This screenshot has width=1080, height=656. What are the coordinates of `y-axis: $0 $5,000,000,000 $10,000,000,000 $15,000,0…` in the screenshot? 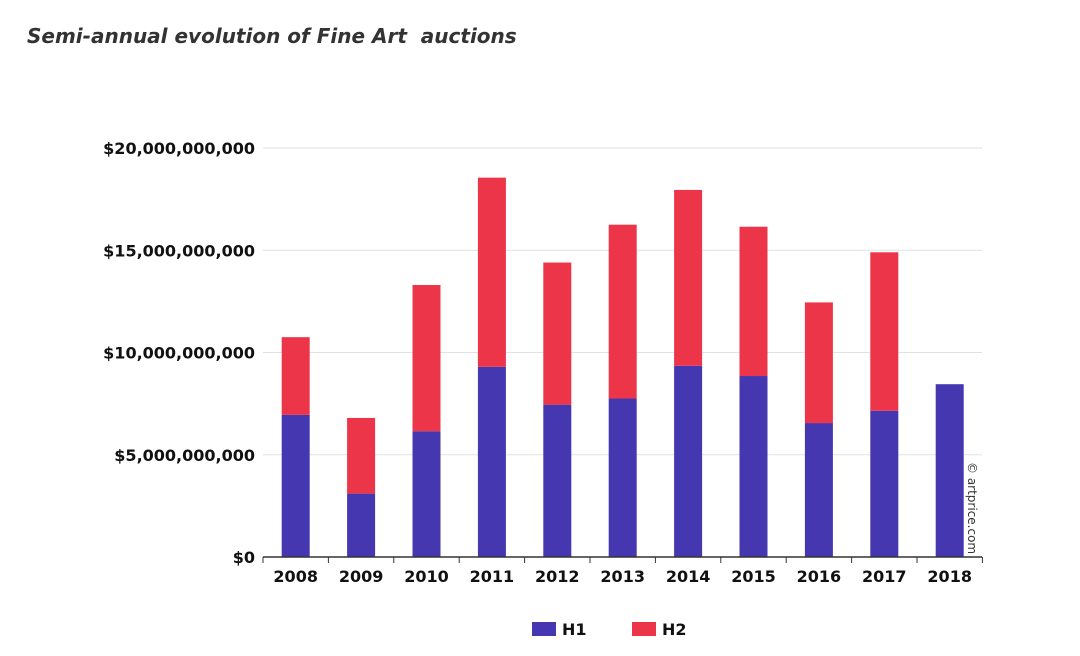 It's located at (179, 353).